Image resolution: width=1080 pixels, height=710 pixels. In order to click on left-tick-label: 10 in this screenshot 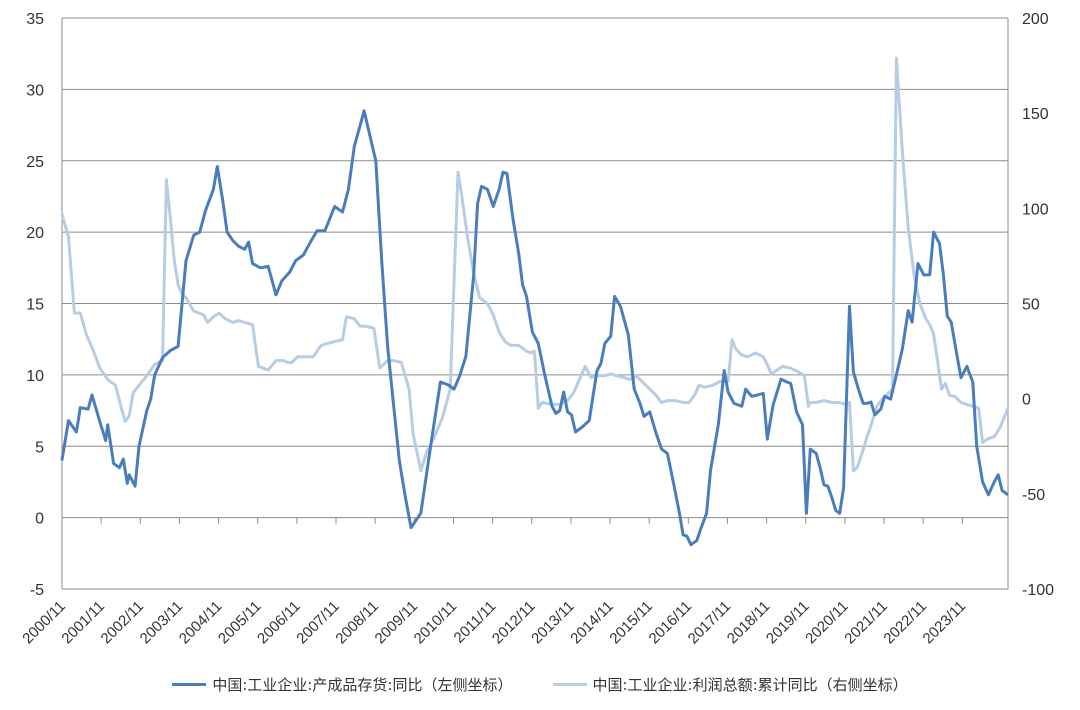, I will do `click(35, 376)`.